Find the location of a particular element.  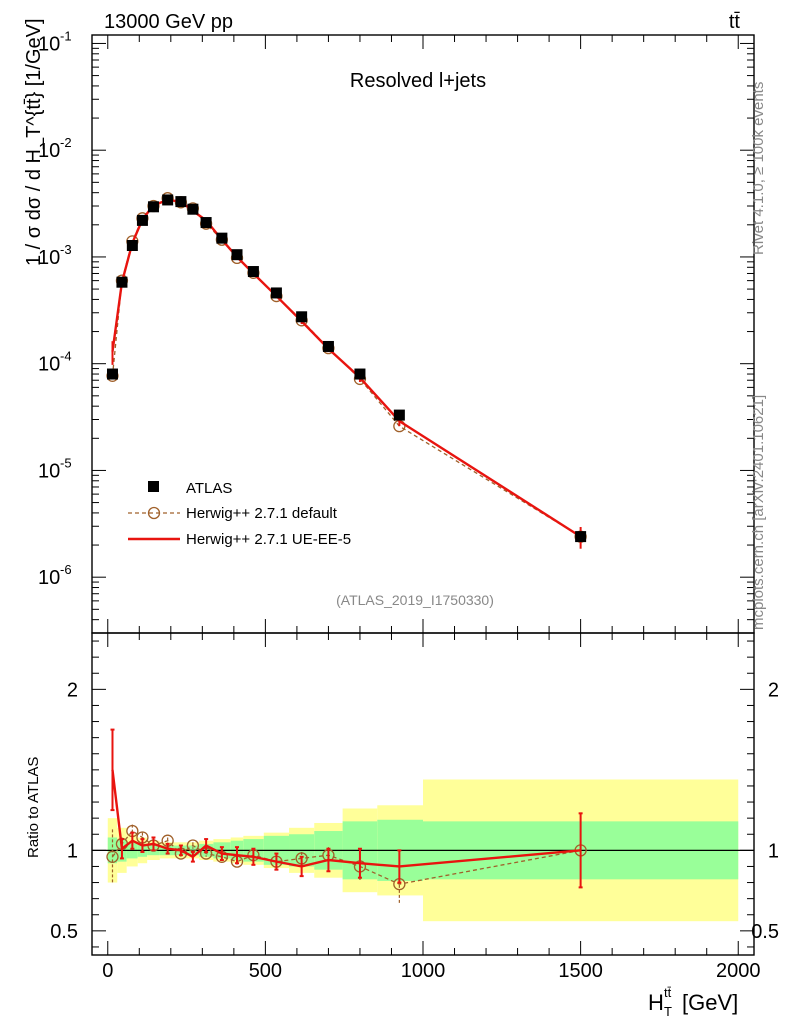

x-axis-label-sup: tt̄ is located at coordinates (668, 992).